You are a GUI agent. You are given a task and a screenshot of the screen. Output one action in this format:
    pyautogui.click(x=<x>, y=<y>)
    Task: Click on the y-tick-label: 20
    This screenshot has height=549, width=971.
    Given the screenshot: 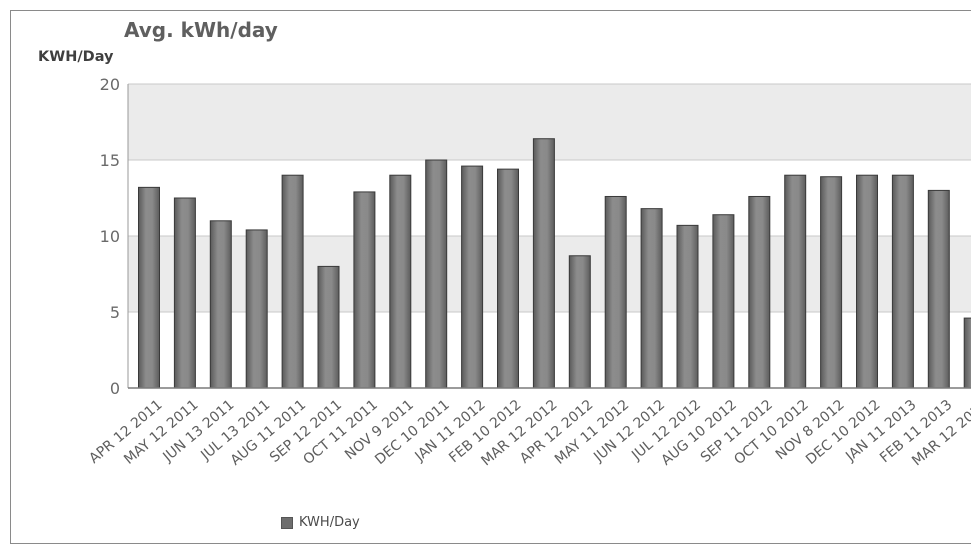 What is the action you would take?
    pyautogui.click(x=110, y=84)
    